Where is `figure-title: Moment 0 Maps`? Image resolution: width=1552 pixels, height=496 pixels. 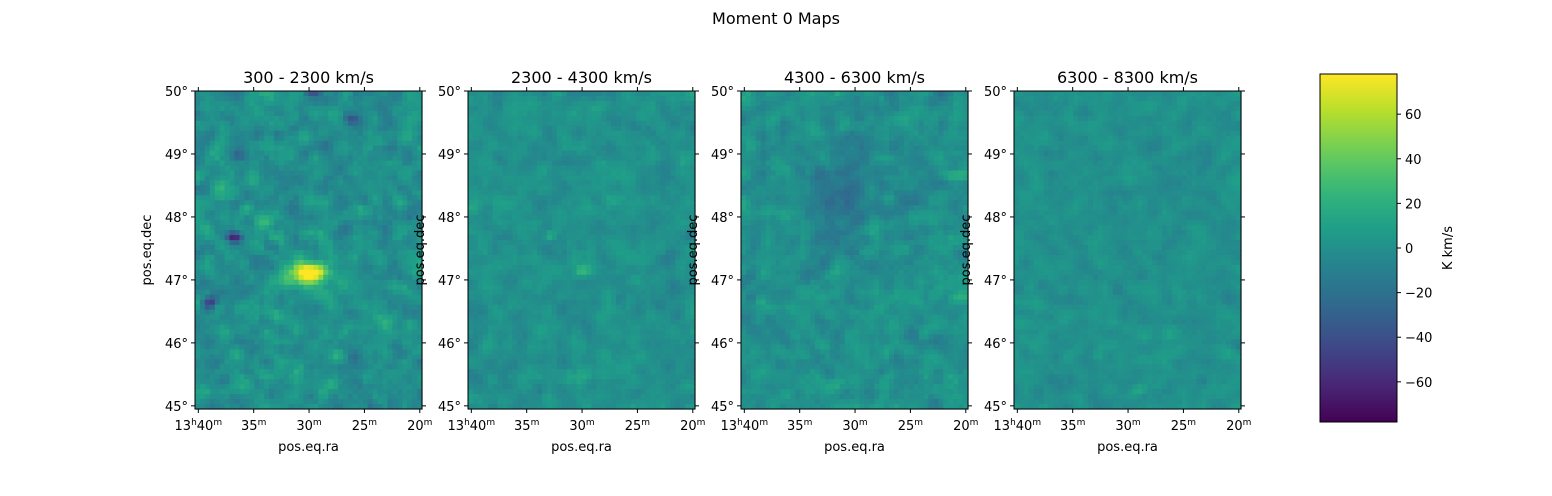
figure-title: Moment 0 Maps is located at coordinates (776, 18).